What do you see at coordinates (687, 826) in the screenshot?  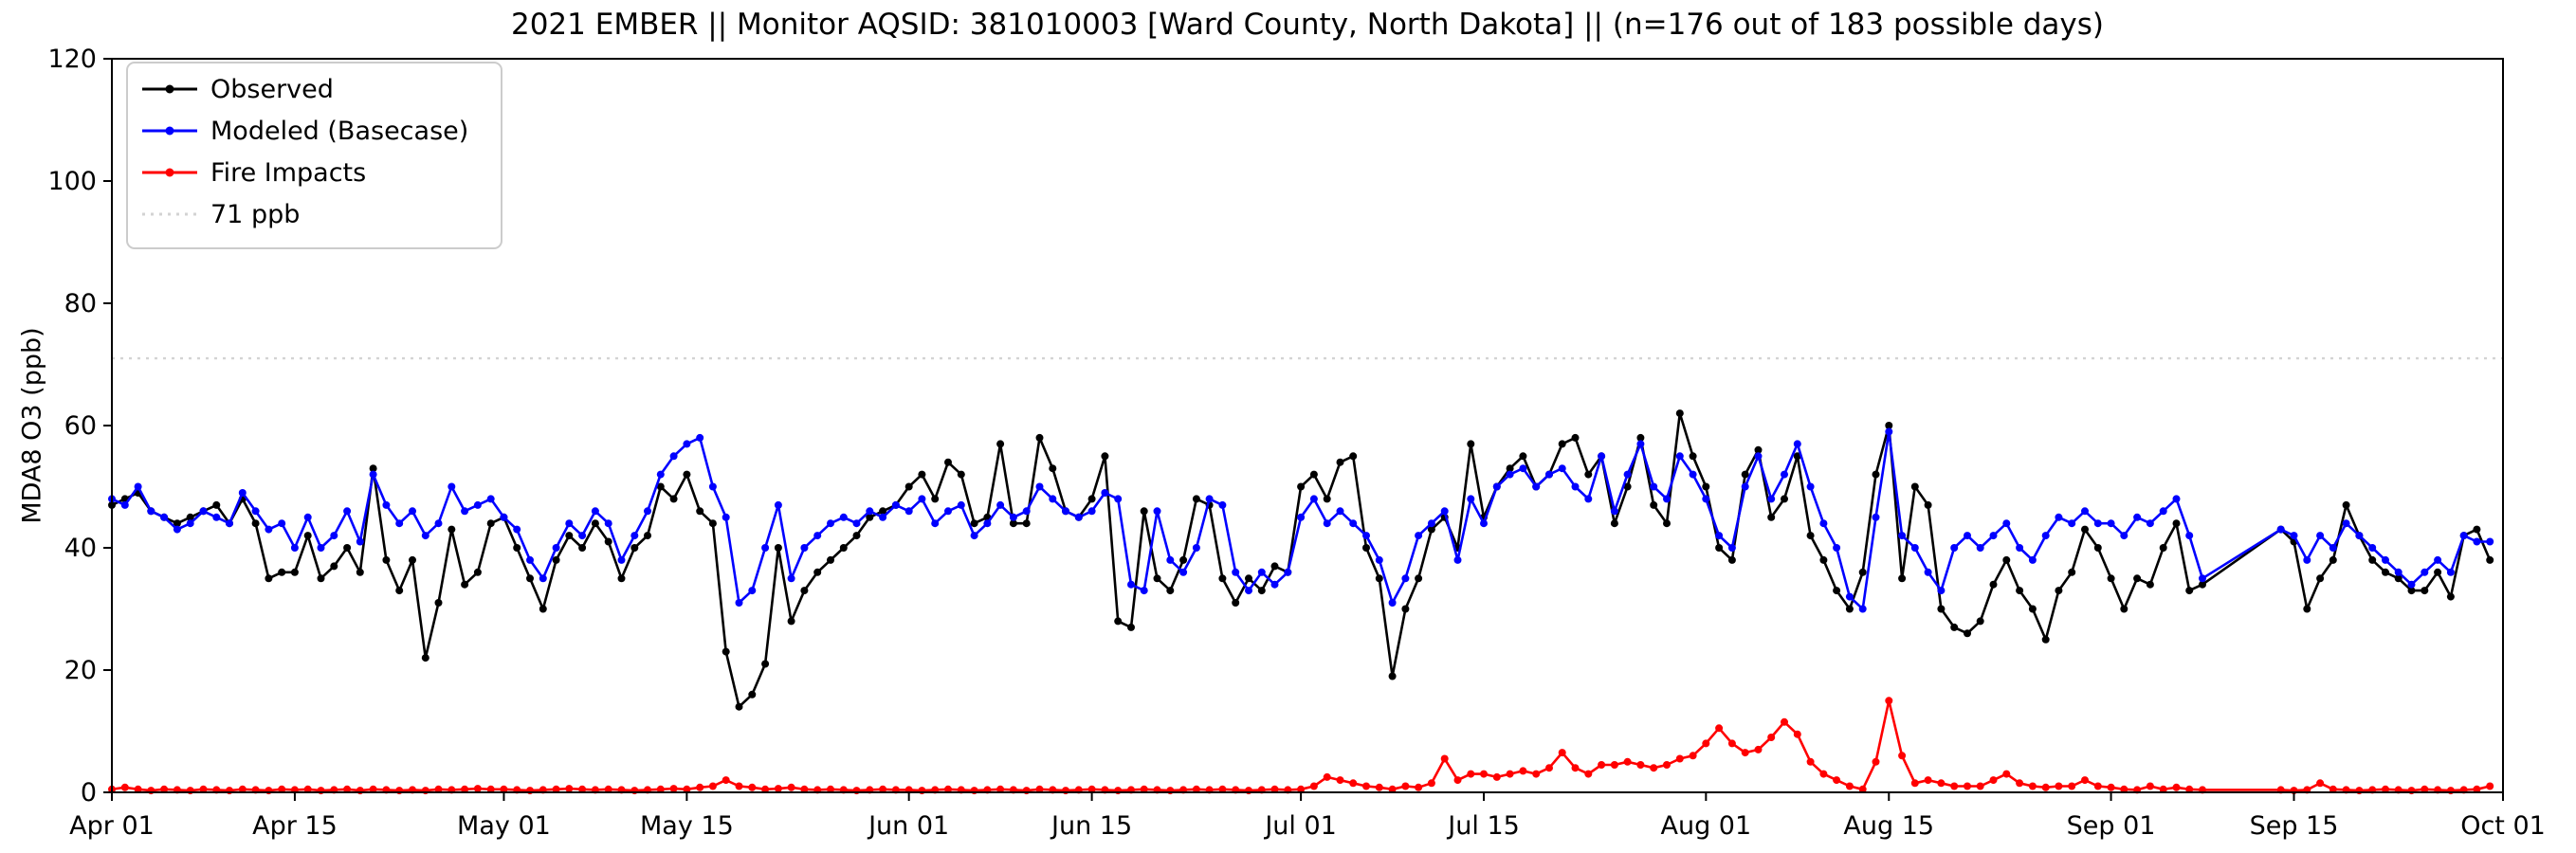 I see `x-tick-label: May 15` at bounding box center [687, 826].